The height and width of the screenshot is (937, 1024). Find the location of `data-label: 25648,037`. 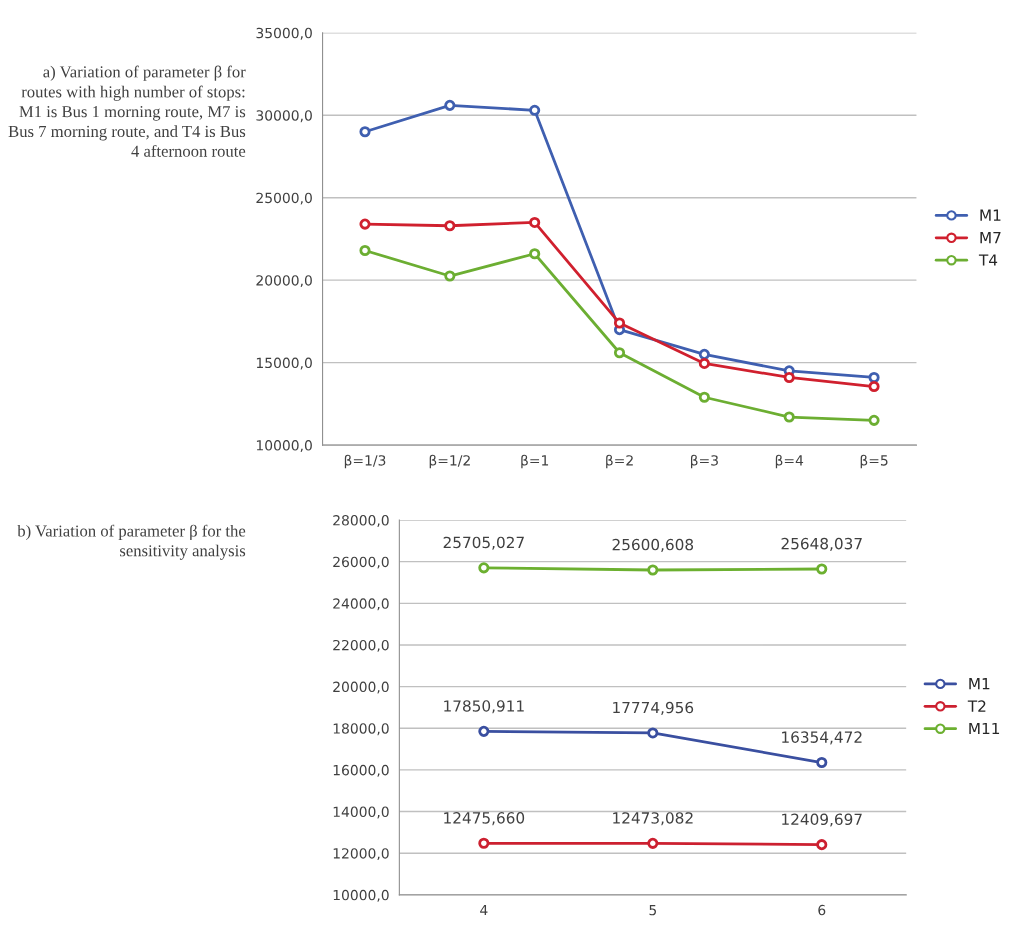

data-label: 25648,037 is located at coordinates (821, 544).